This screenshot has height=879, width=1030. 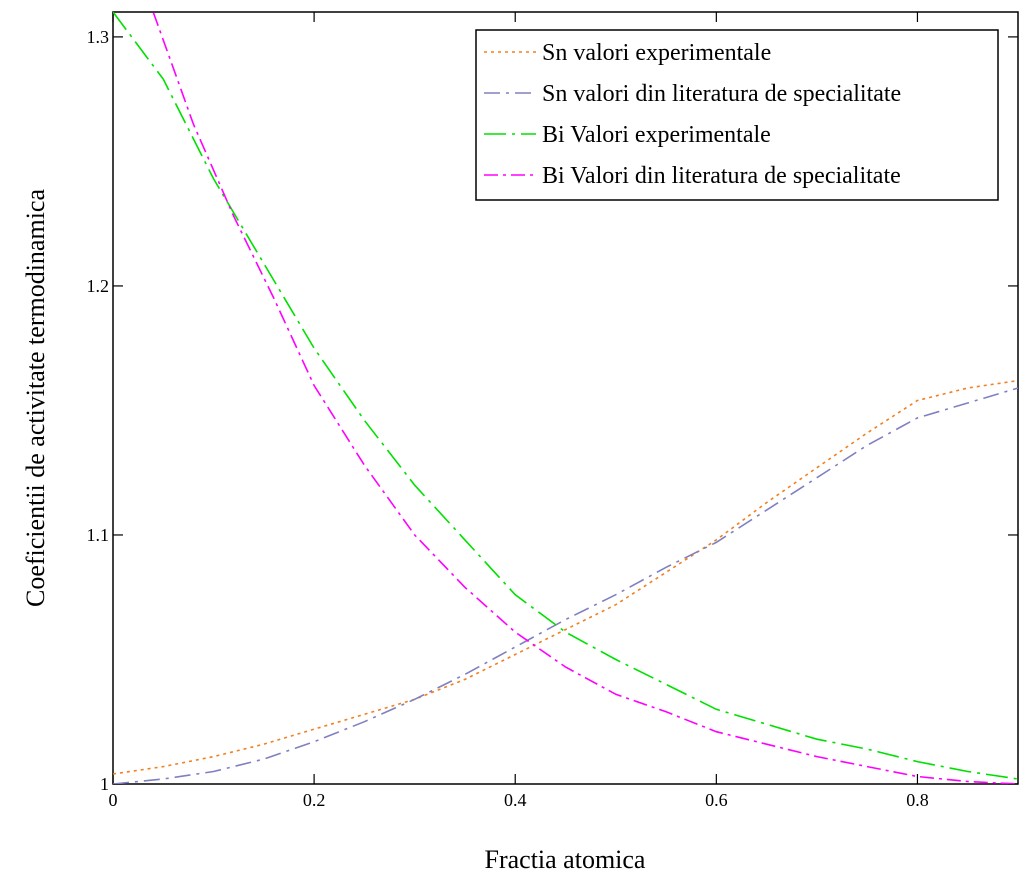 What do you see at coordinates (104, 784) in the screenshot?
I see `y-tick-label: 1` at bounding box center [104, 784].